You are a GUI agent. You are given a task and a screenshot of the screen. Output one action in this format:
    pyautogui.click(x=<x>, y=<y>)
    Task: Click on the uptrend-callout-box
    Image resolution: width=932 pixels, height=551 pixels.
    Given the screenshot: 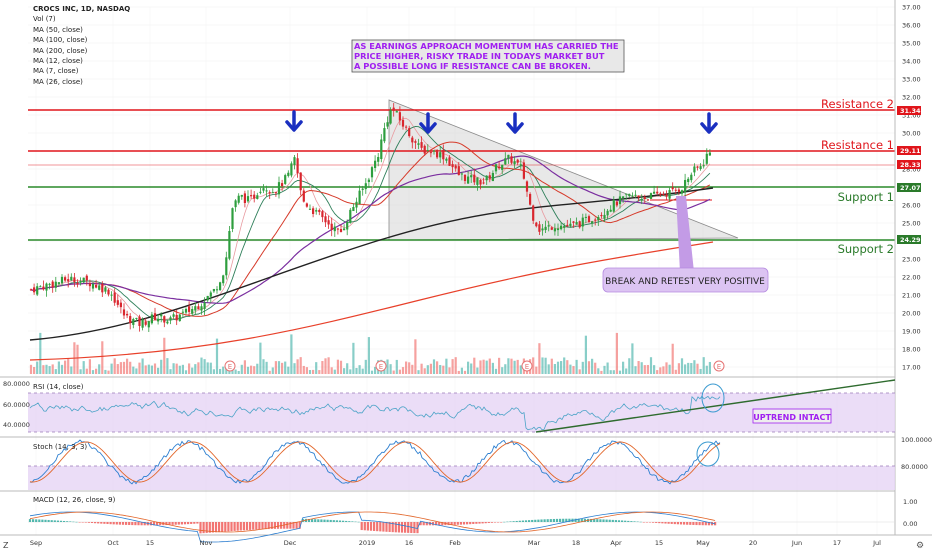 What is the action you would take?
    pyautogui.click(x=792, y=416)
    